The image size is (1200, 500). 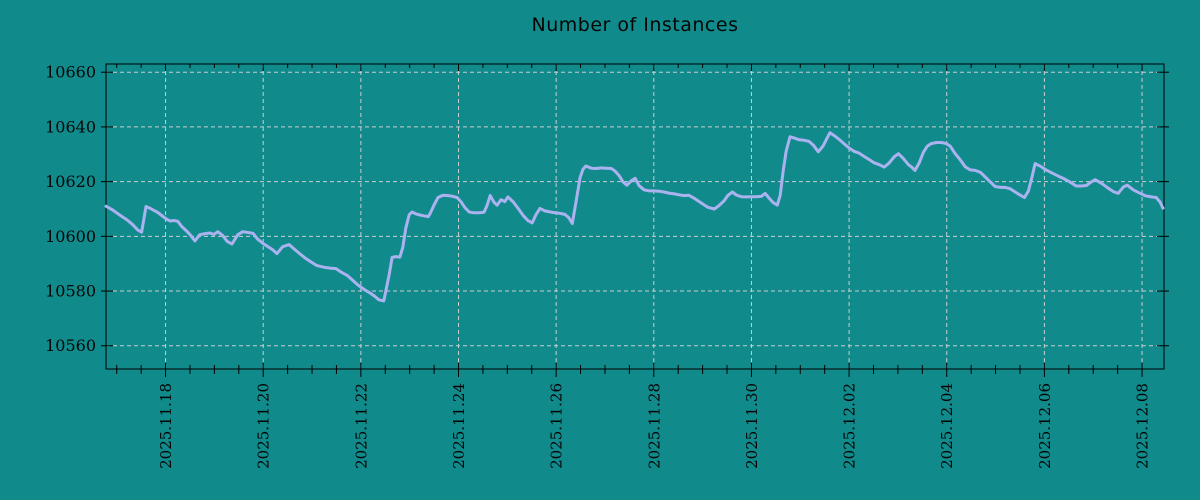 What do you see at coordinates (70, 236) in the screenshot?
I see `y-tick-label: 10600` at bounding box center [70, 236].